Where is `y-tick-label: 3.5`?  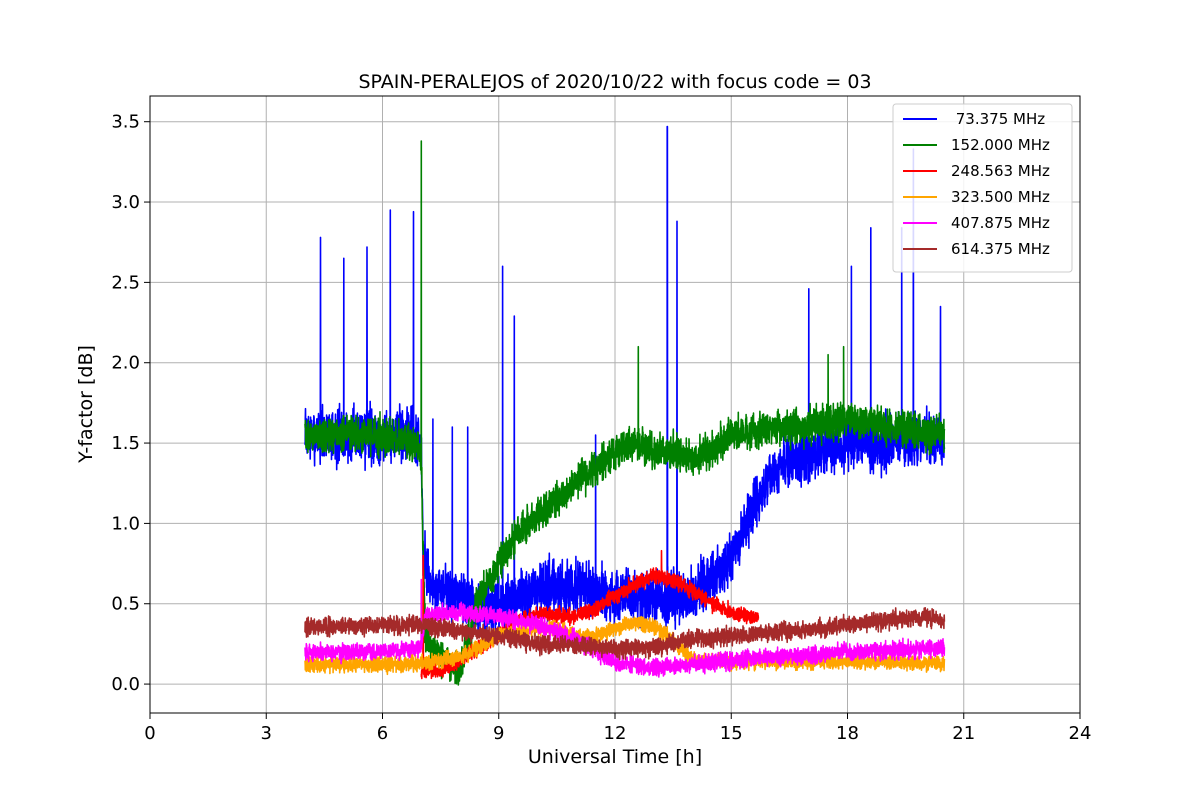
y-tick-label: 3.5 is located at coordinates (125, 122).